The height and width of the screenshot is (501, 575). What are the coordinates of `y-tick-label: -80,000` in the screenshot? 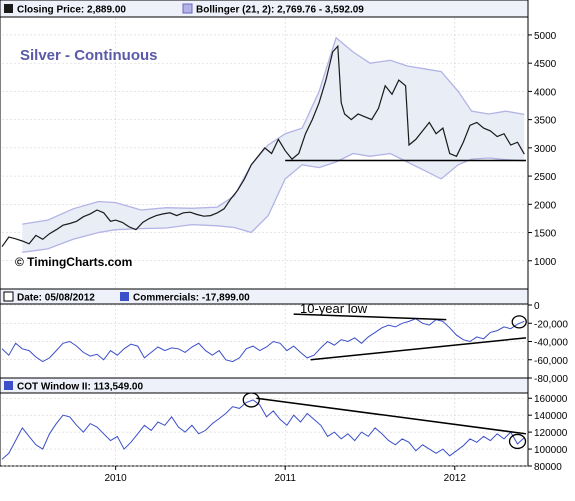 It's located at (551, 379).